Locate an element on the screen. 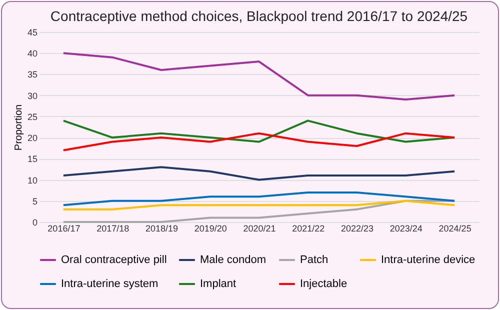 Image resolution: width=500 pixels, height=310 pixels. legend-label: Intra-uterine system is located at coordinates (109, 284).